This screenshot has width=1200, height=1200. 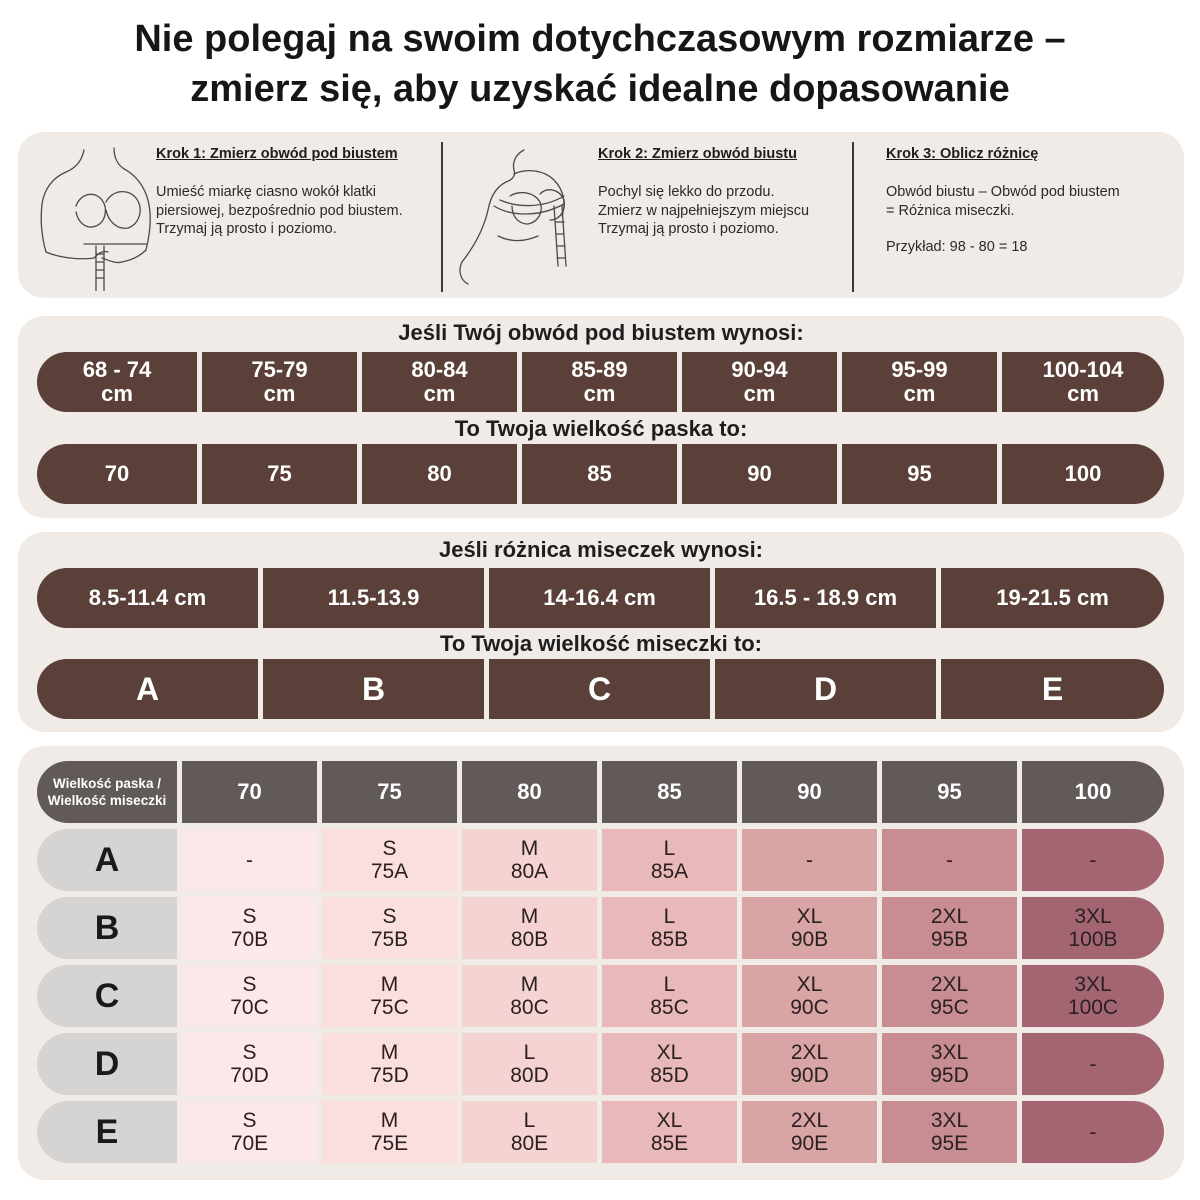 I want to click on band-size-cell: 80, so click(x=439, y=474).